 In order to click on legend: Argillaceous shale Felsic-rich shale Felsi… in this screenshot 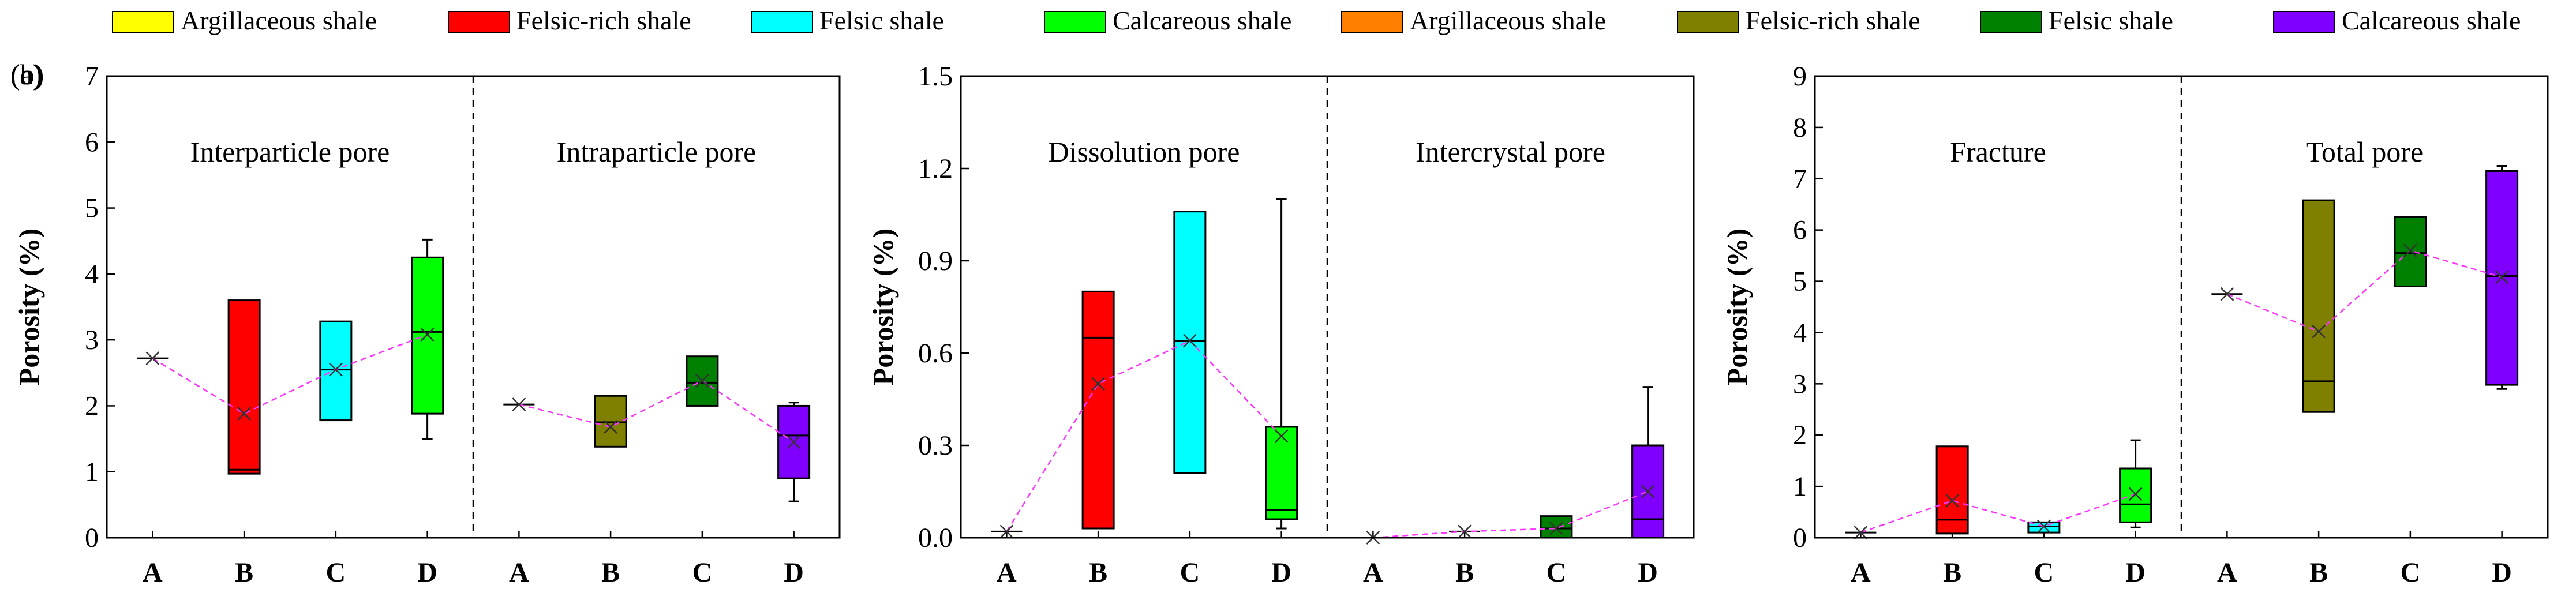, I will do `click(1317, 20)`.